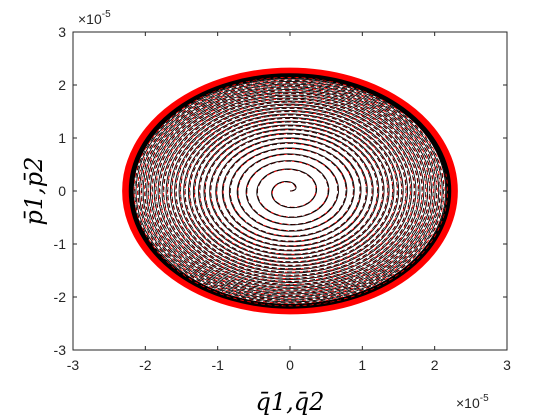  Describe the element at coordinates (62, 138) in the screenshot. I see `y-tick-label: 1` at that location.